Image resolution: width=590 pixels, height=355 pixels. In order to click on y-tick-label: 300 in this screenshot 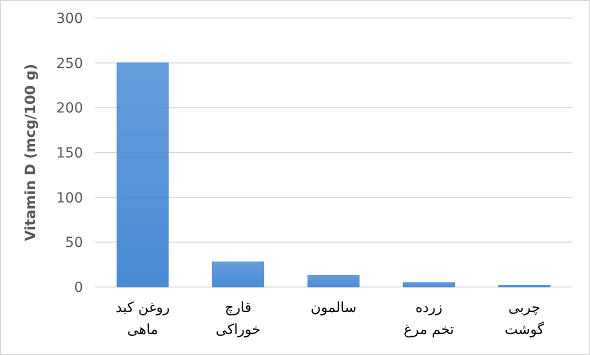, I will do `click(69, 19)`.